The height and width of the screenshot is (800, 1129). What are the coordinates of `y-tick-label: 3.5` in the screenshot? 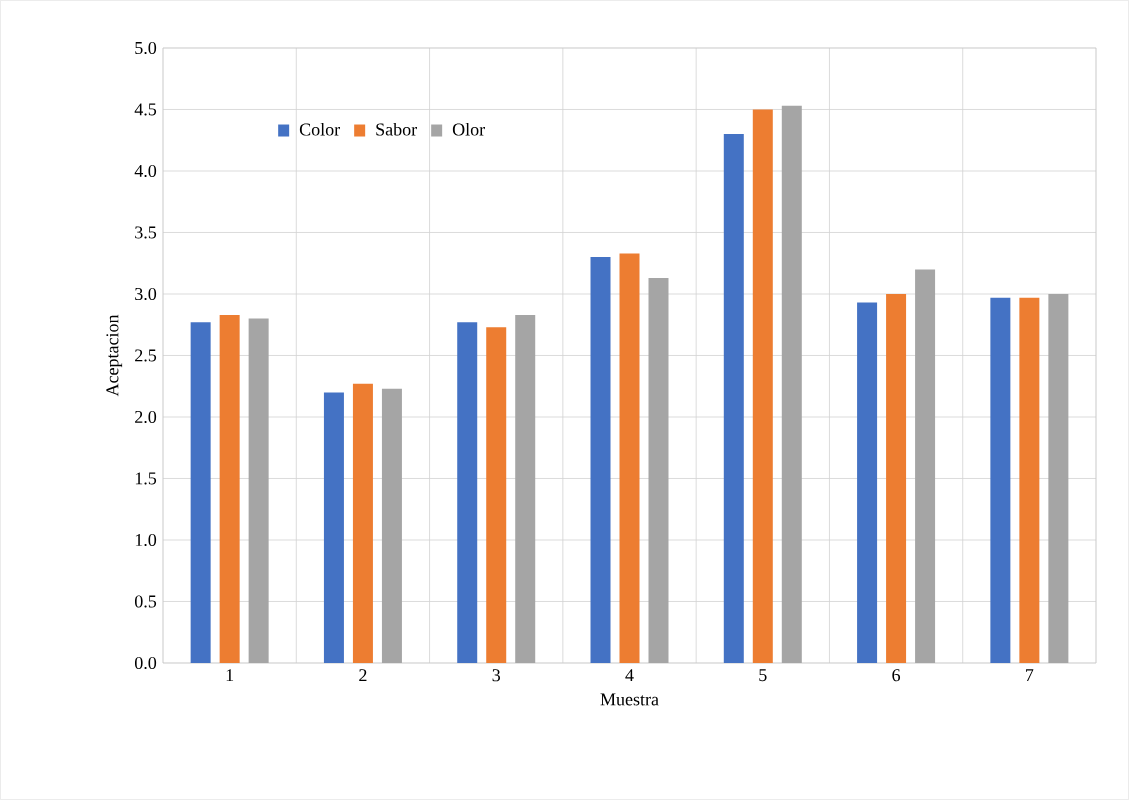 It's located at (146, 232).